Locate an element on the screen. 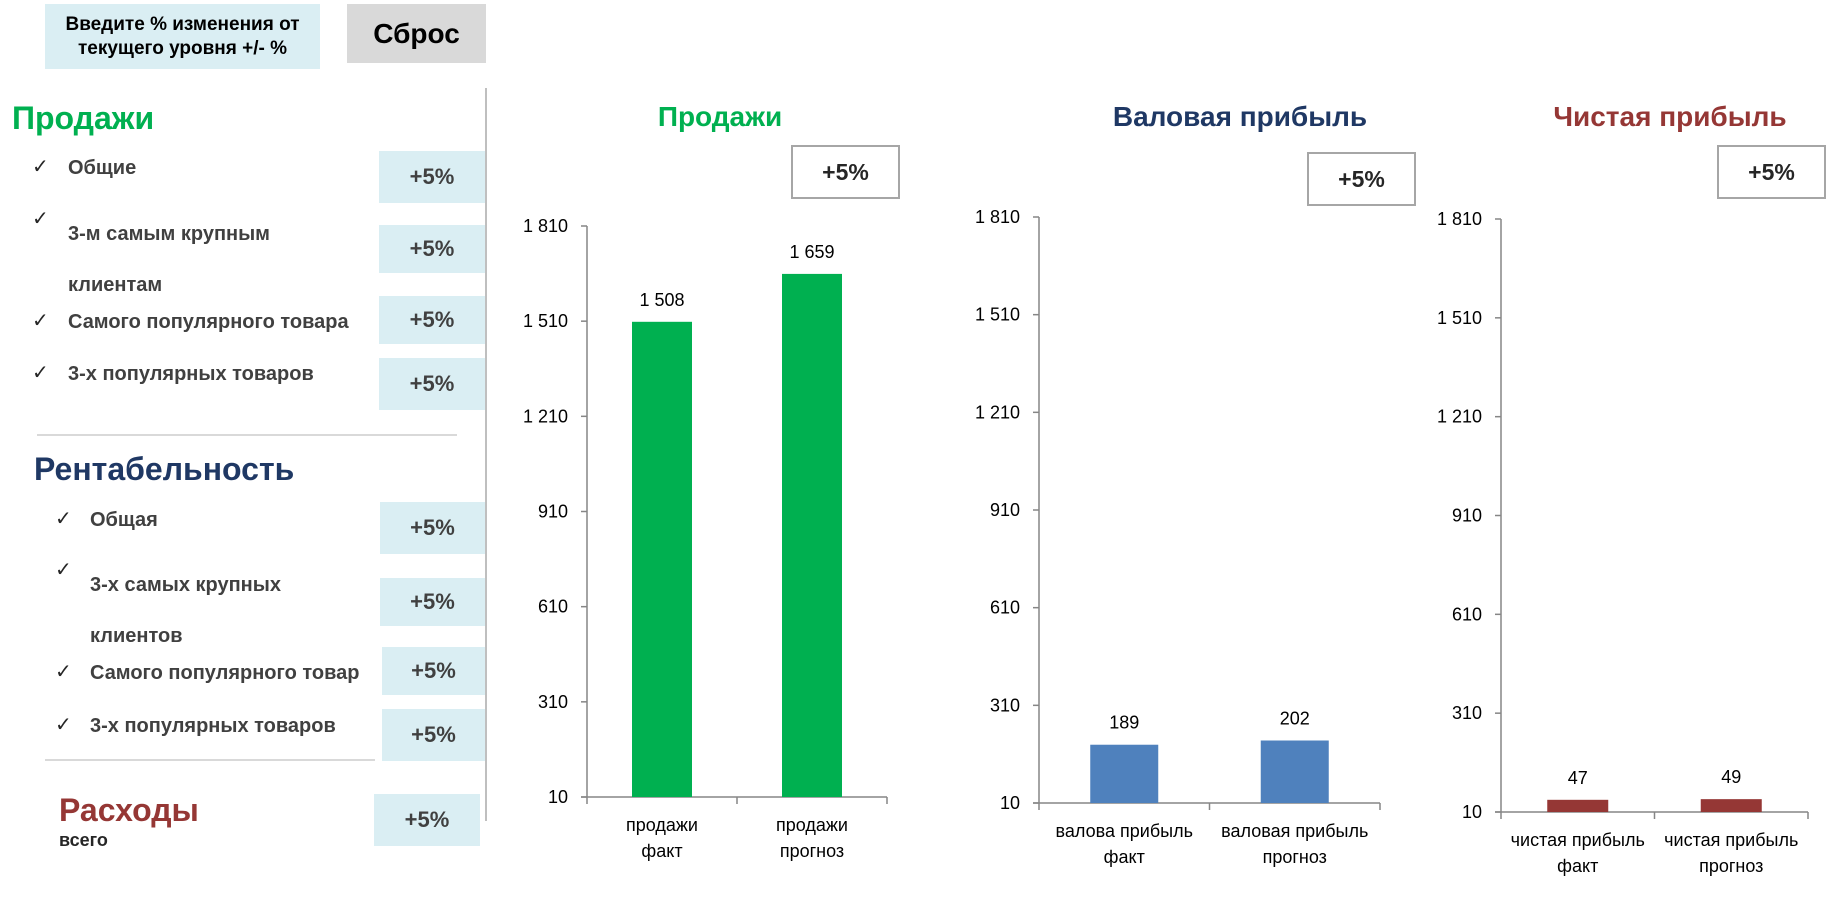  profit-top-product-pct-input: +5% is located at coordinates (433, 671).